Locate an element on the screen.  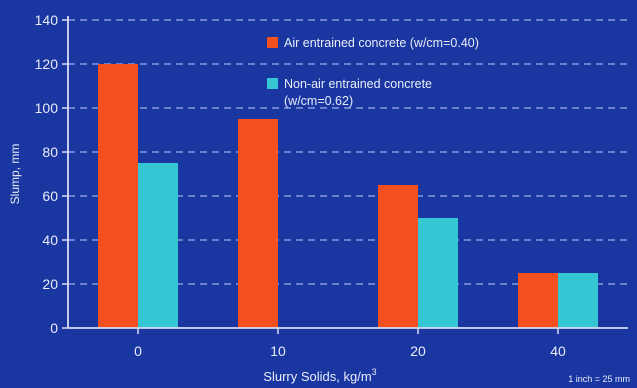
y-tick-label: 80 is located at coordinates (50, 152).